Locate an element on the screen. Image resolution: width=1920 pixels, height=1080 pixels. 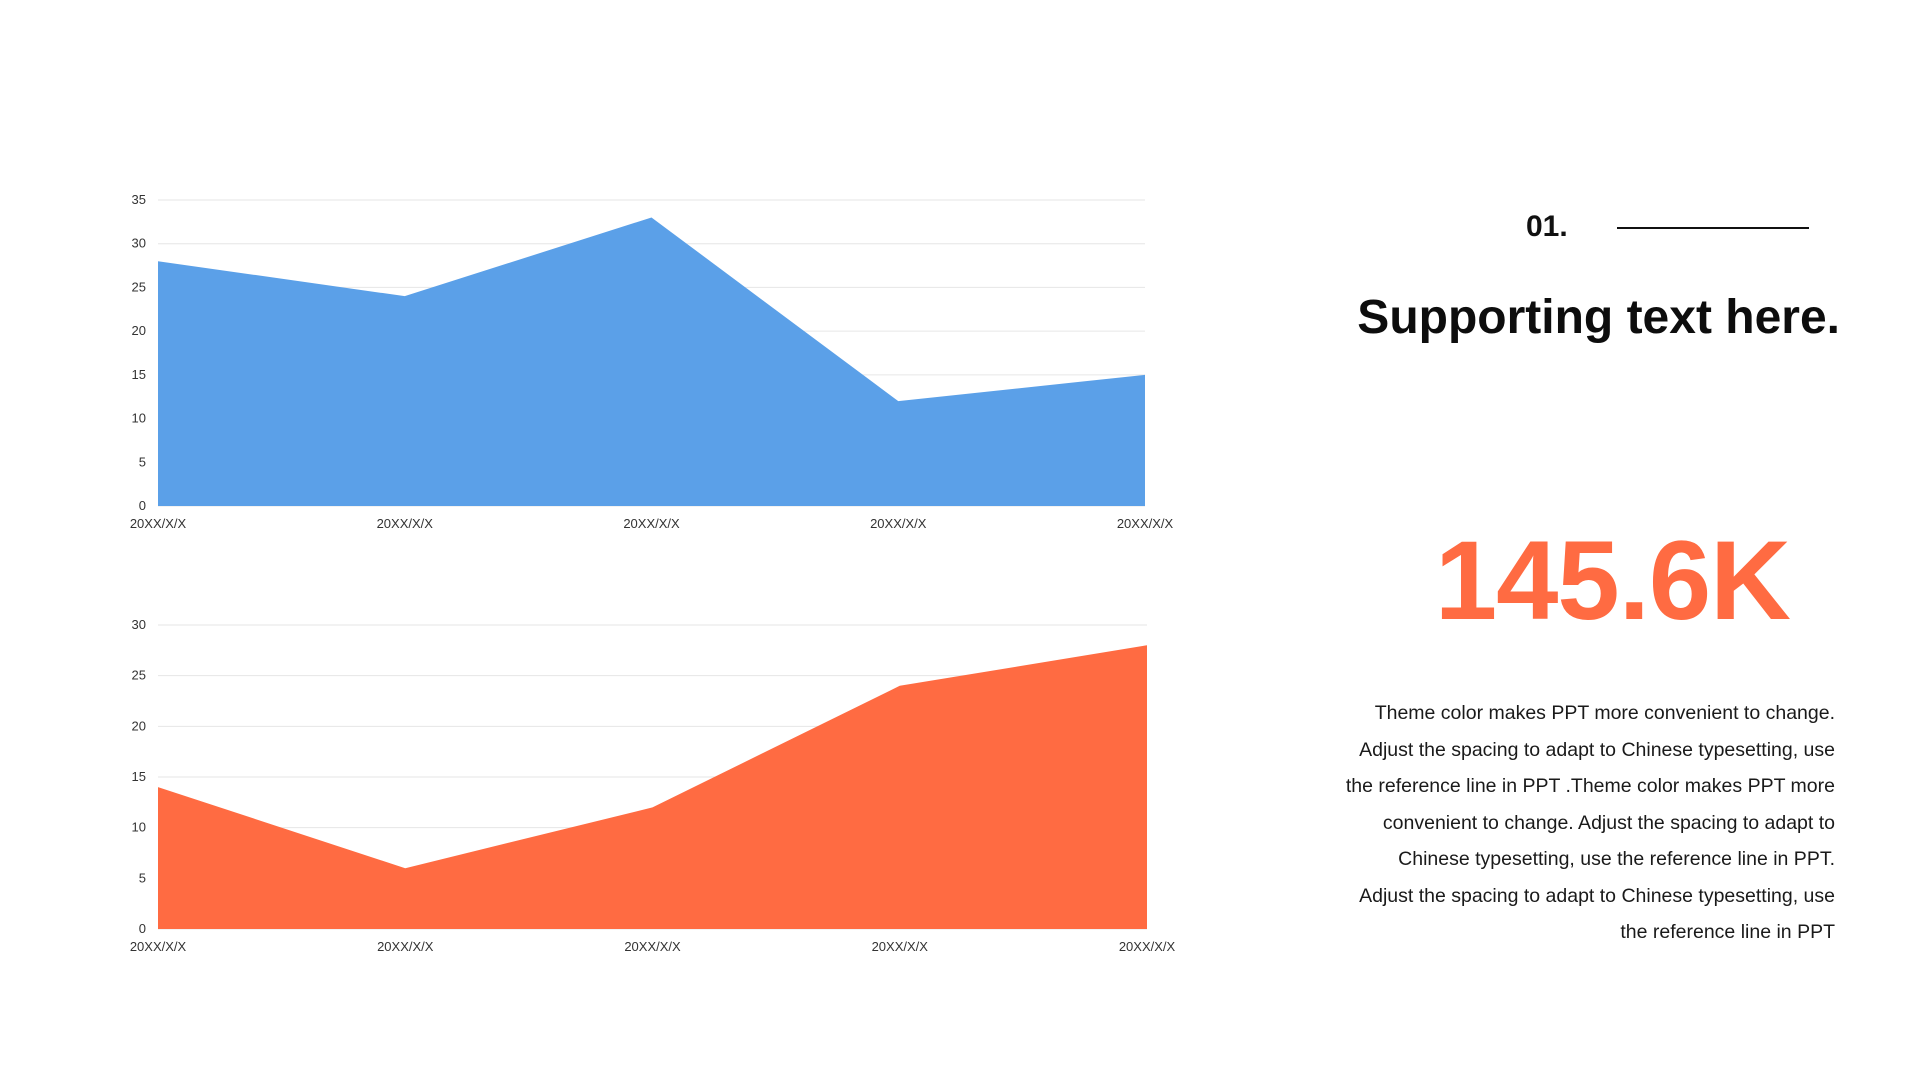
section-number: 01. is located at coordinates (1547, 226).